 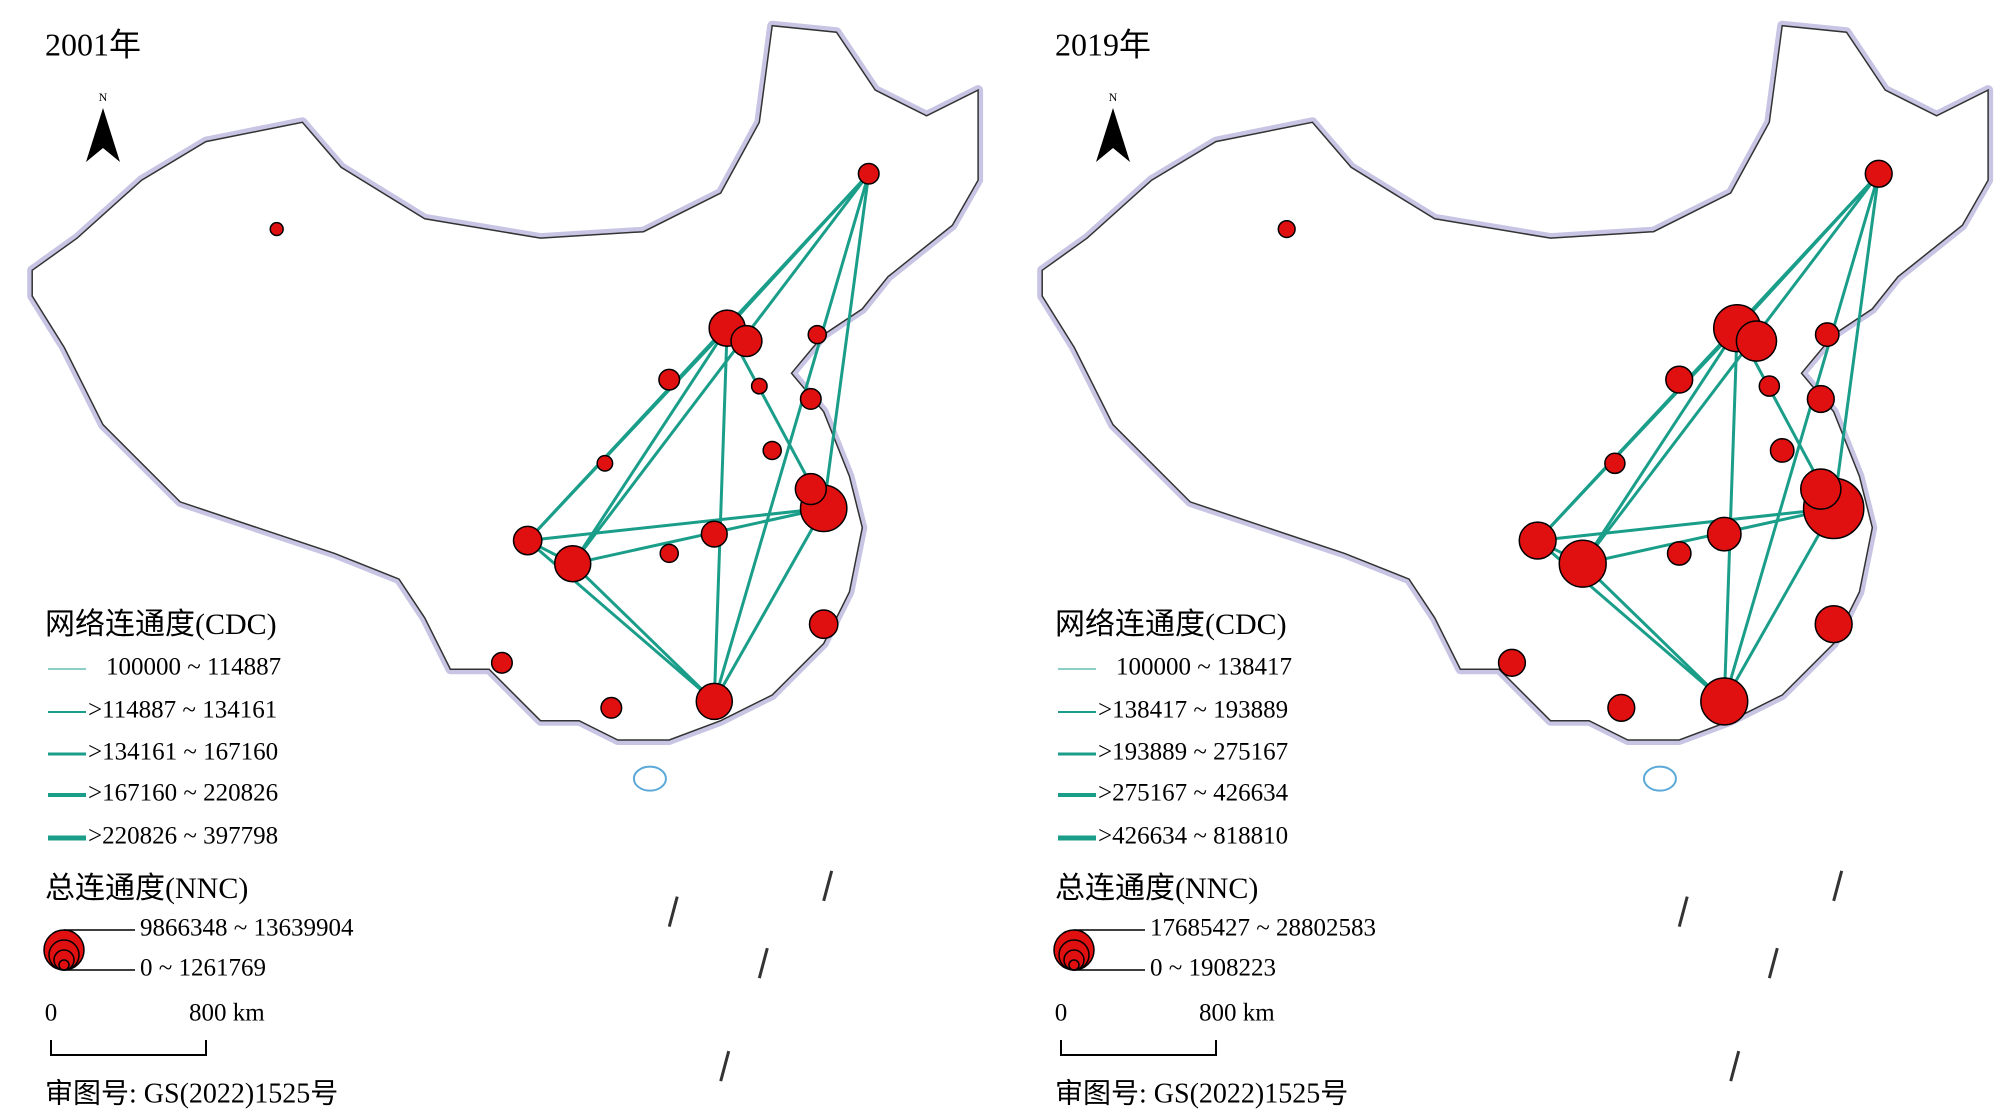 I want to click on circle-legend-item: 0 ~ 1261769, so click(x=203, y=968).